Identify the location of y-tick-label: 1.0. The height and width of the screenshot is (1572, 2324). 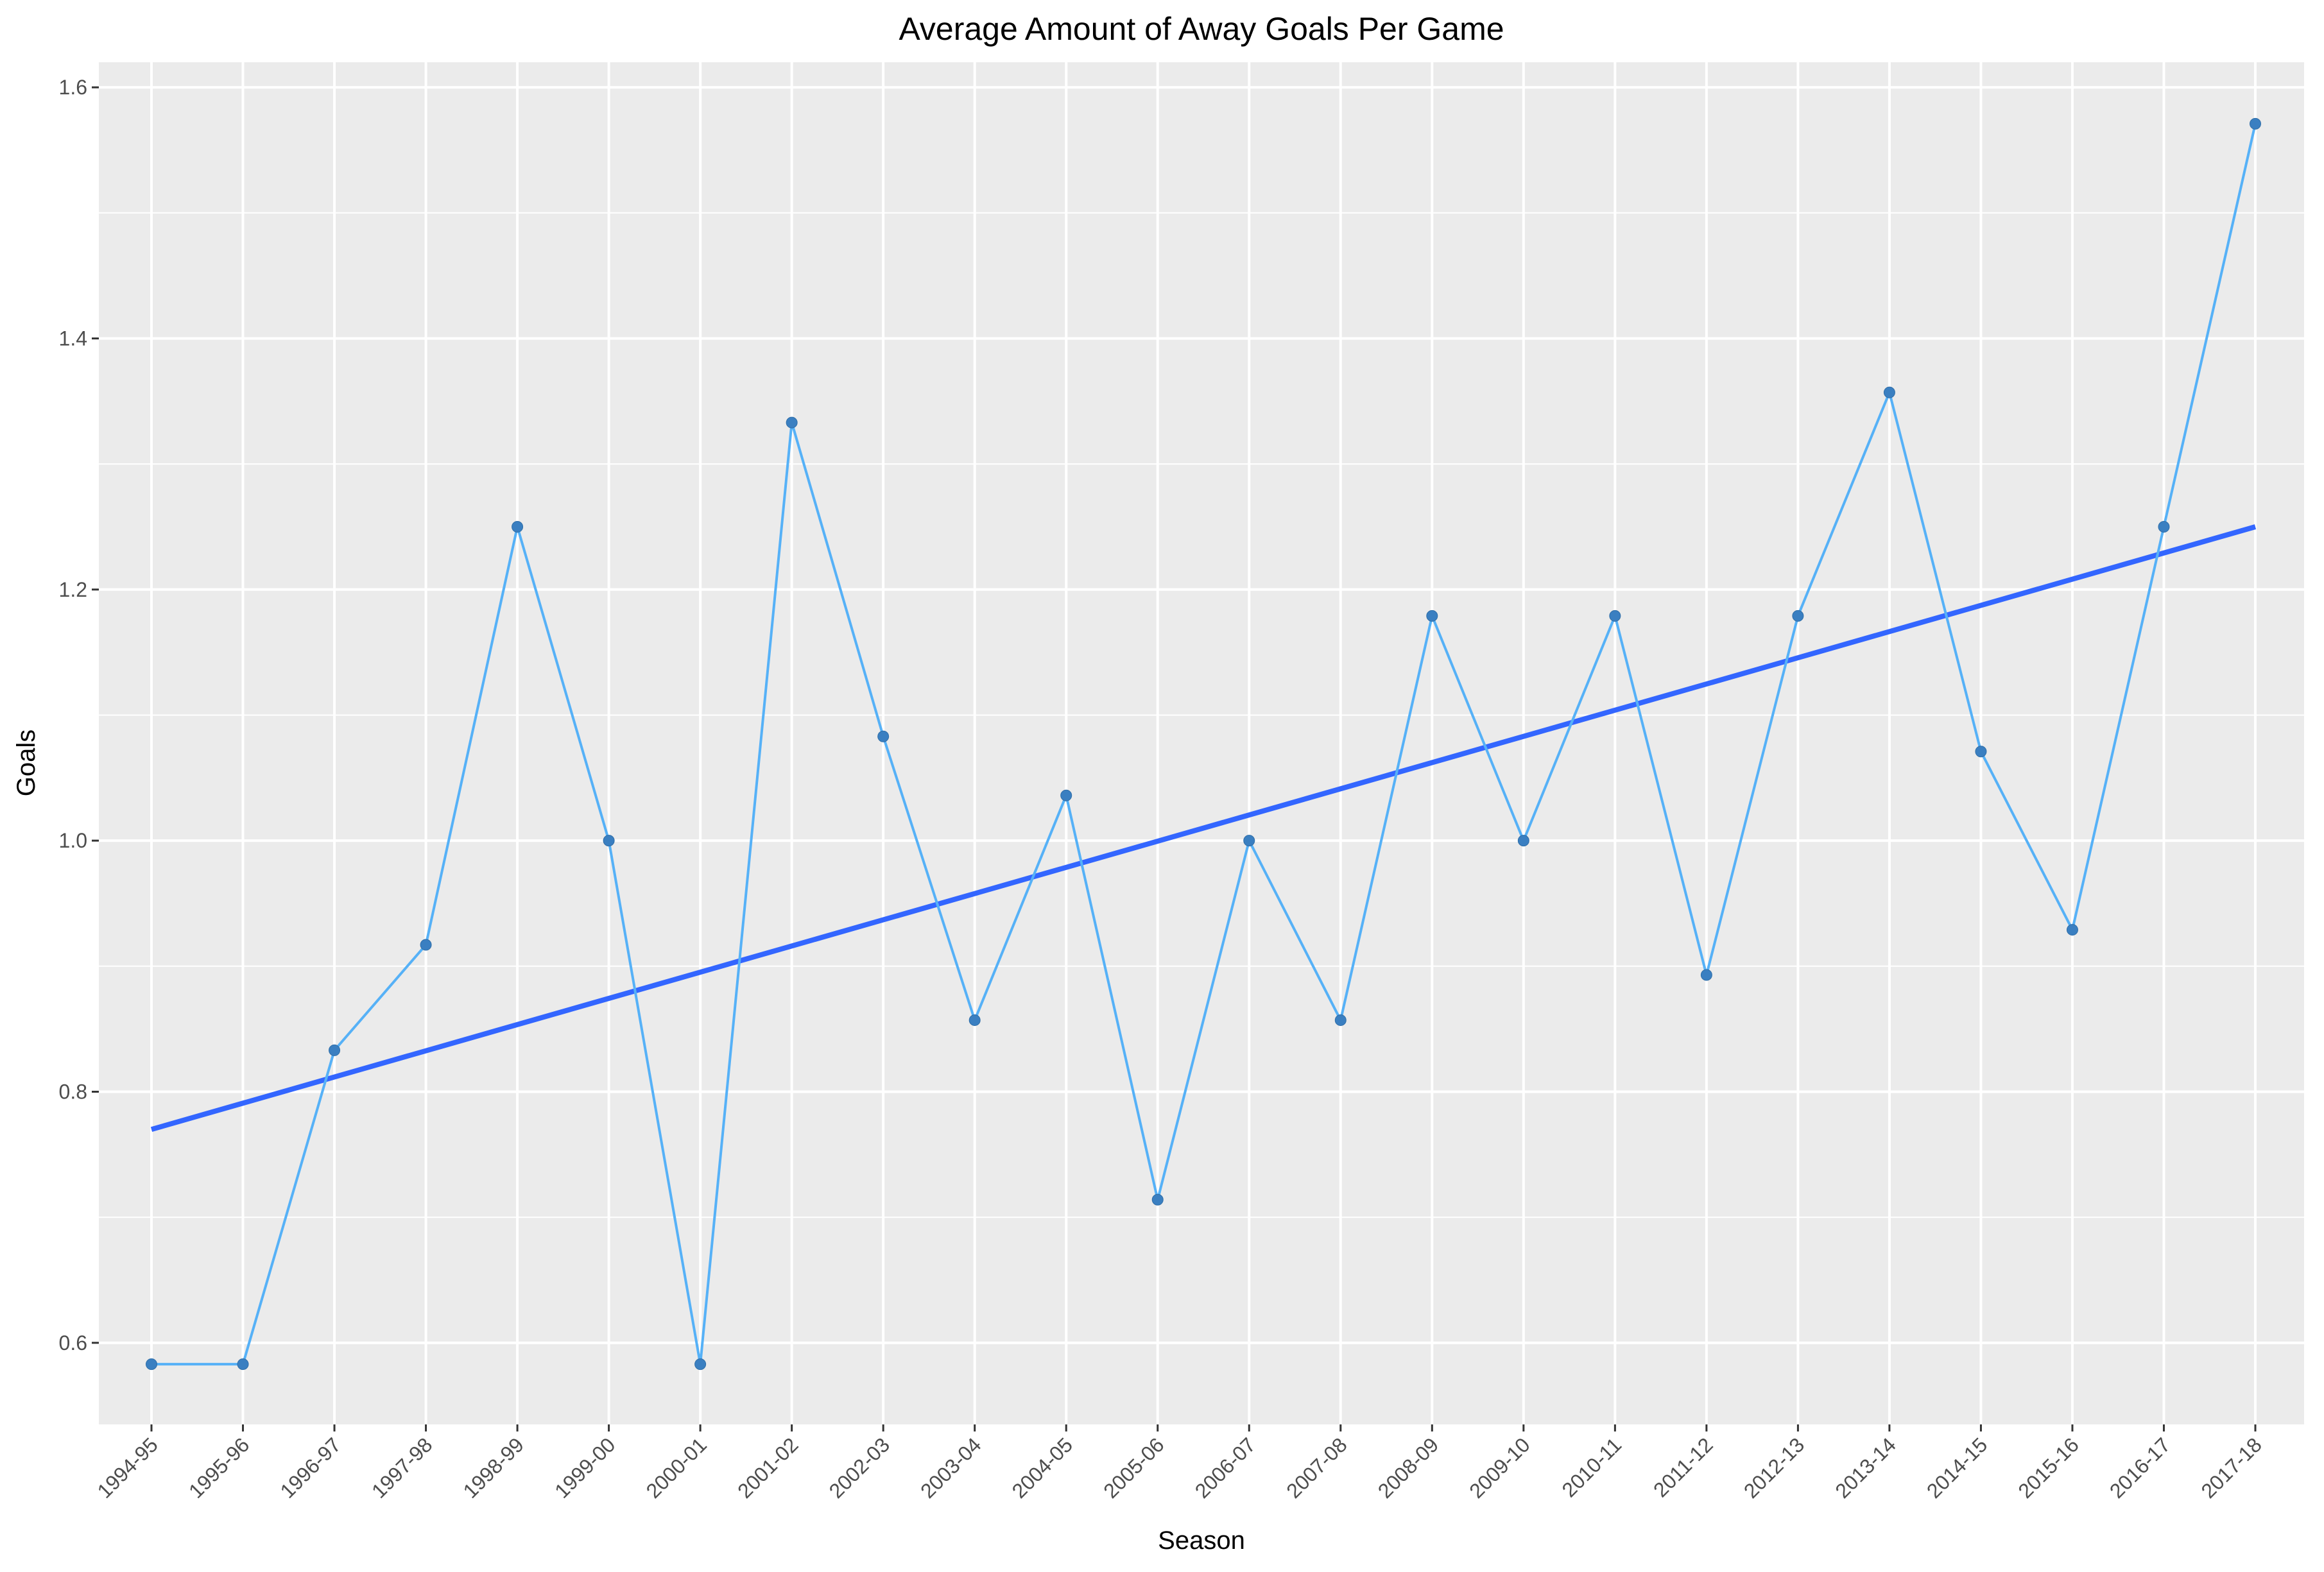
(73, 840).